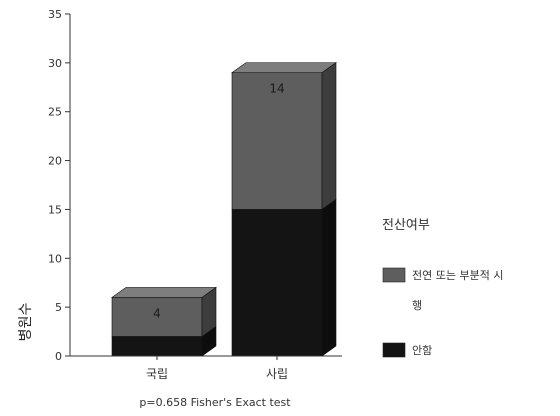 The width and height of the screenshot is (560, 416). I want to click on y-tick-label: 10, so click(55, 258).